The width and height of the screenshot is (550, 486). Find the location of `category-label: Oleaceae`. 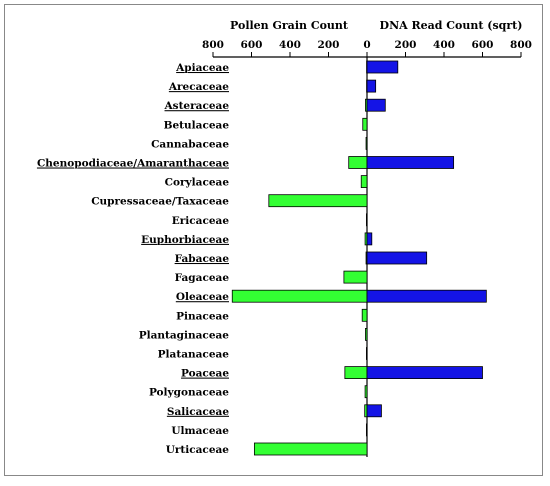

category-label: Oleaceae is located at coordinates (202, 297).